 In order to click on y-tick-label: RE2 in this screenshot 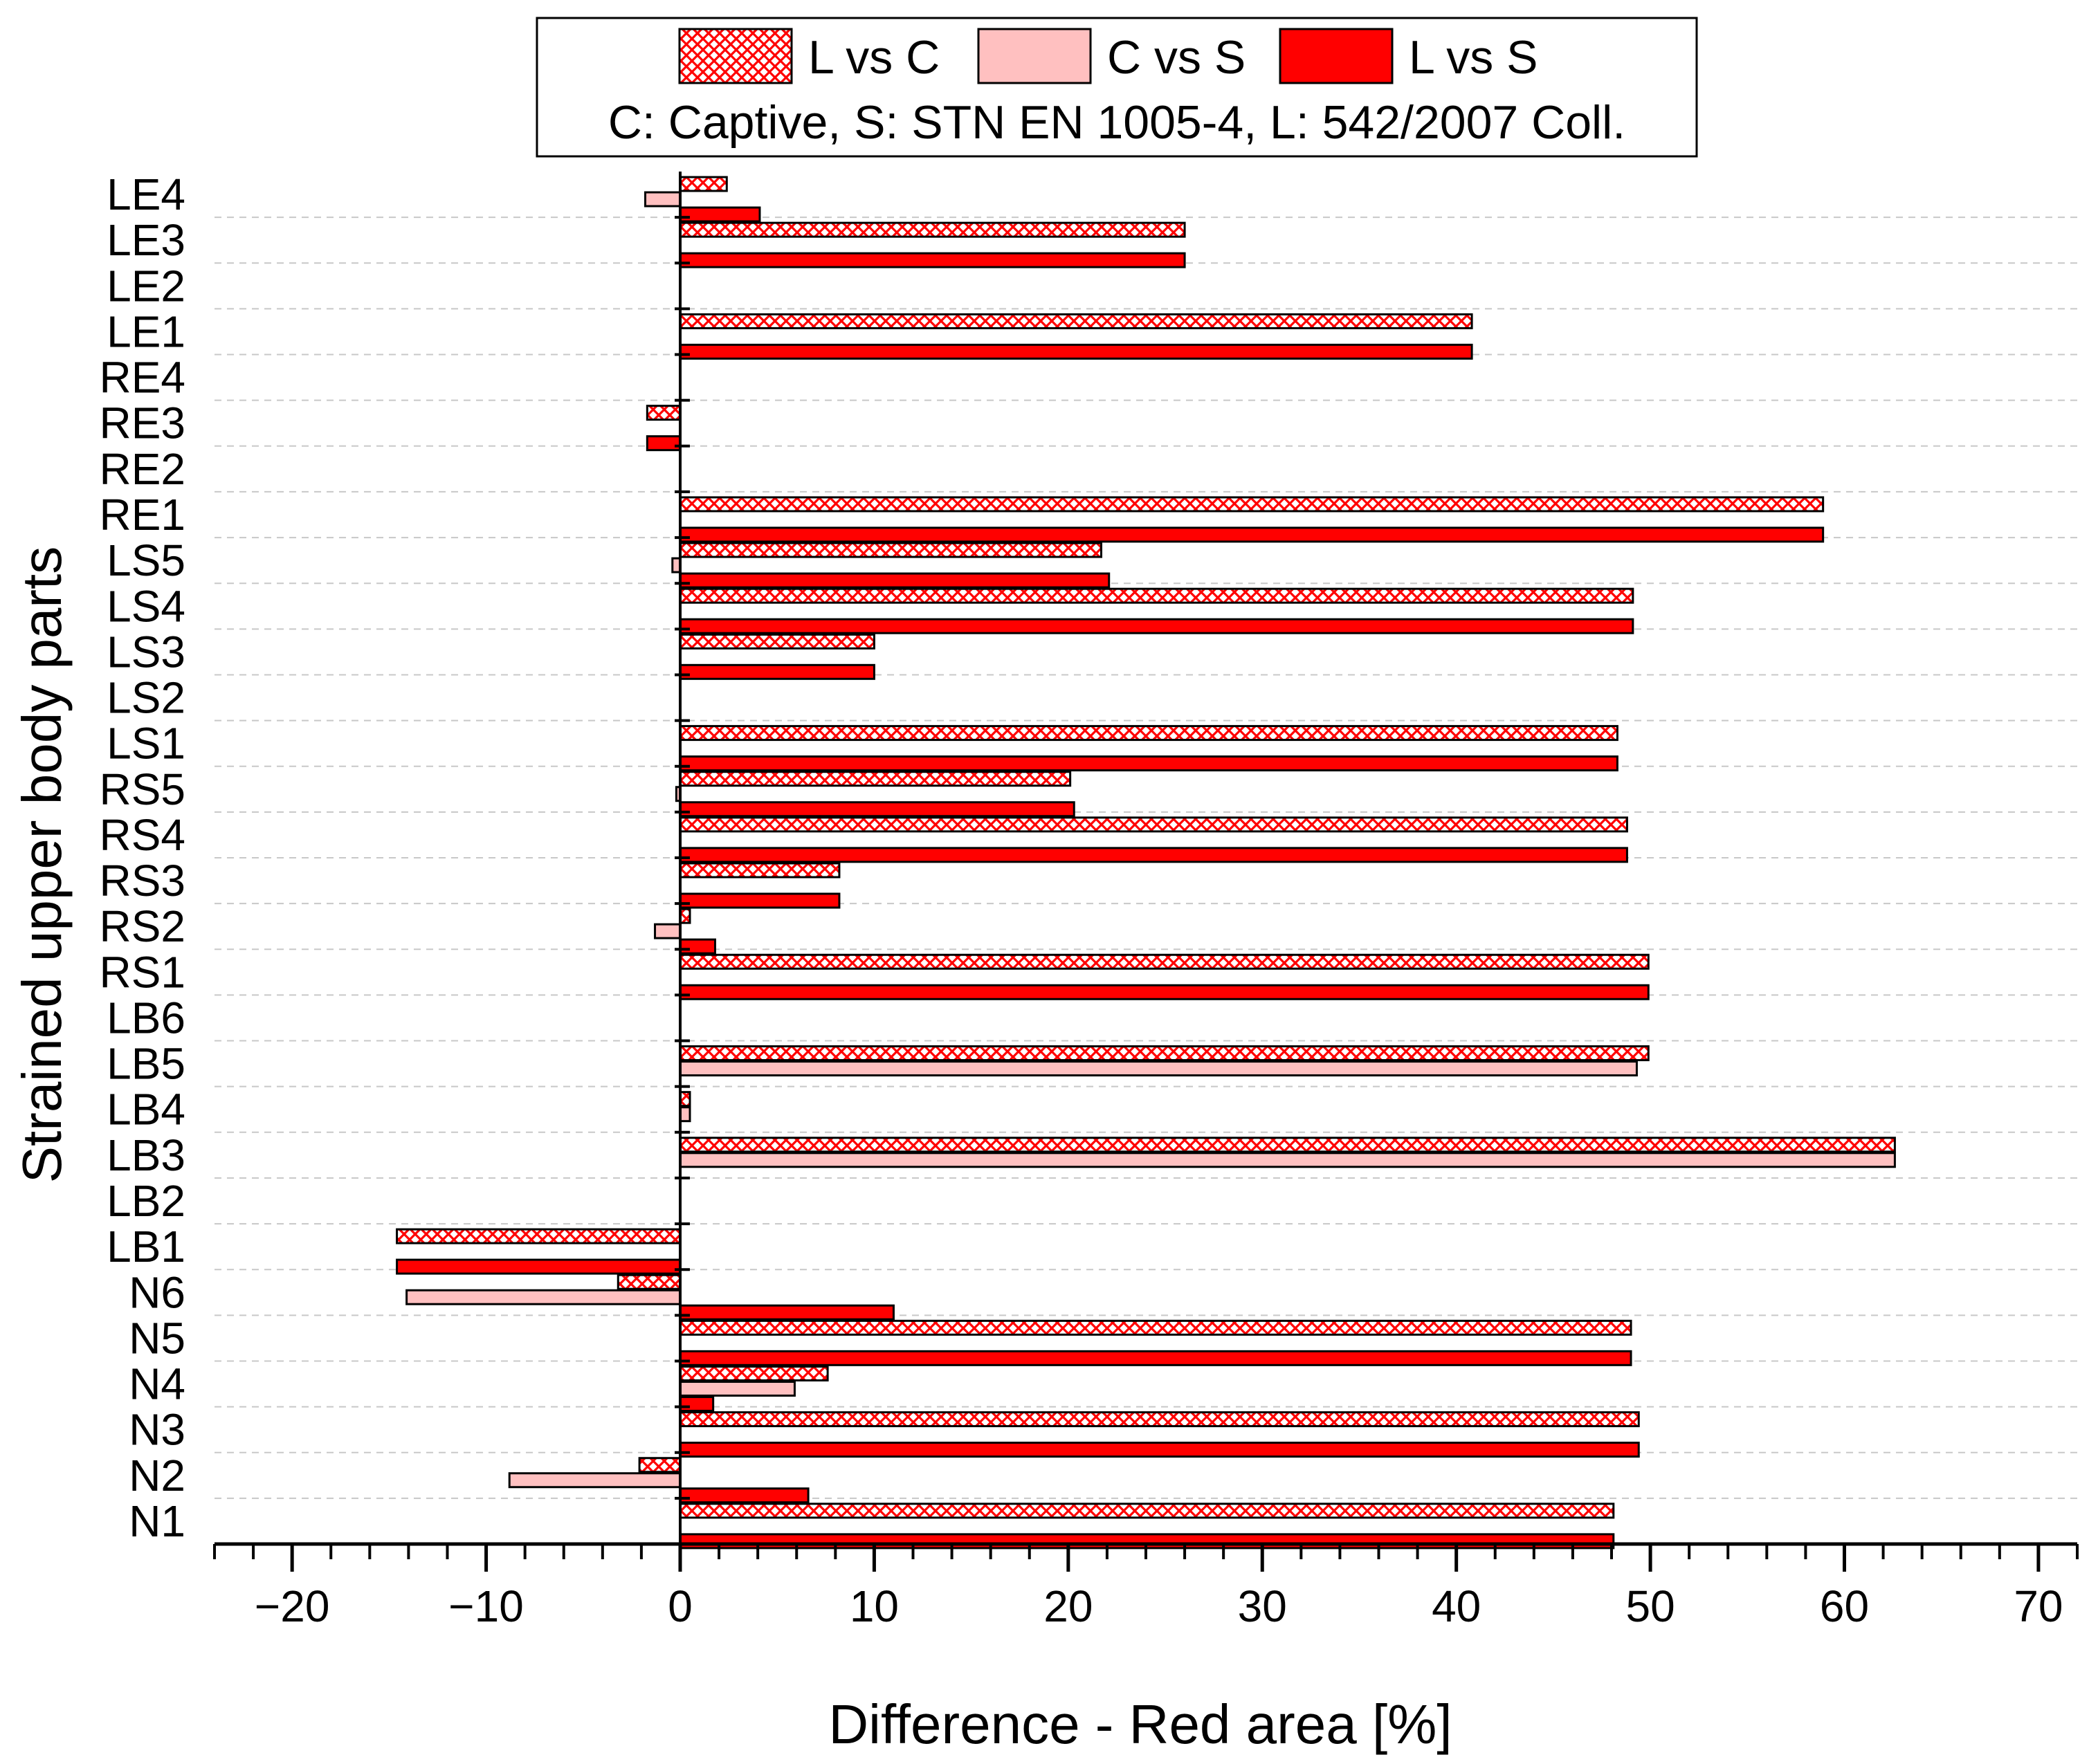, I will do `click(143, 469)`.